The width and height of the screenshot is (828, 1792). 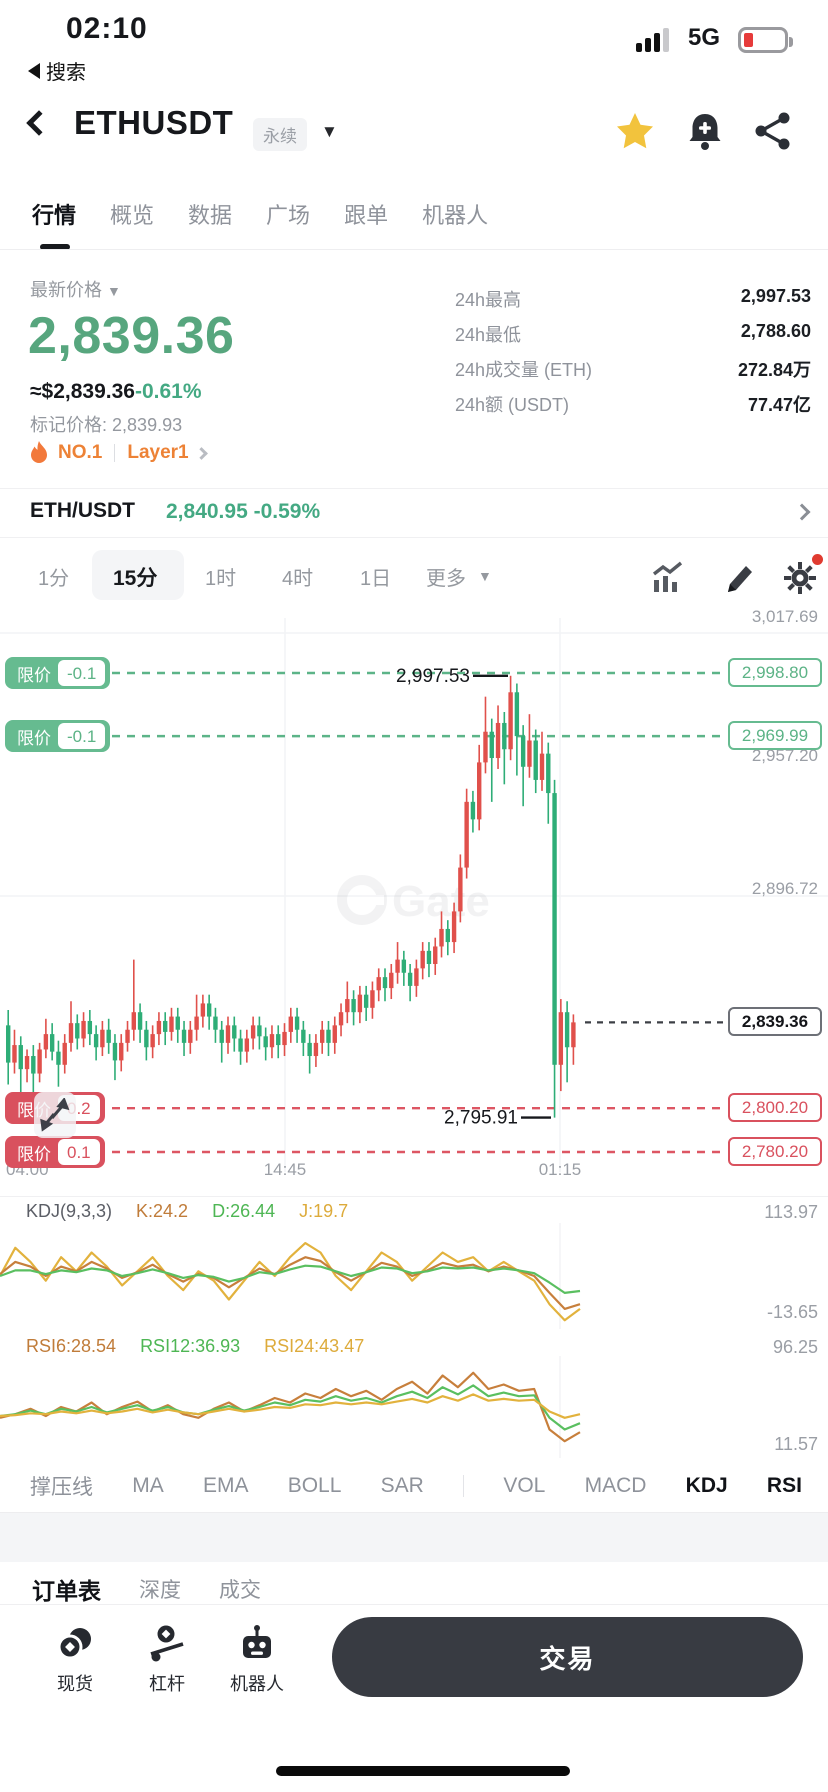 What do you see at coordinates (796, 1444) in the screenshot?
I see `rsi-axis-min: 11.57` at bounding box center [796, 1444].